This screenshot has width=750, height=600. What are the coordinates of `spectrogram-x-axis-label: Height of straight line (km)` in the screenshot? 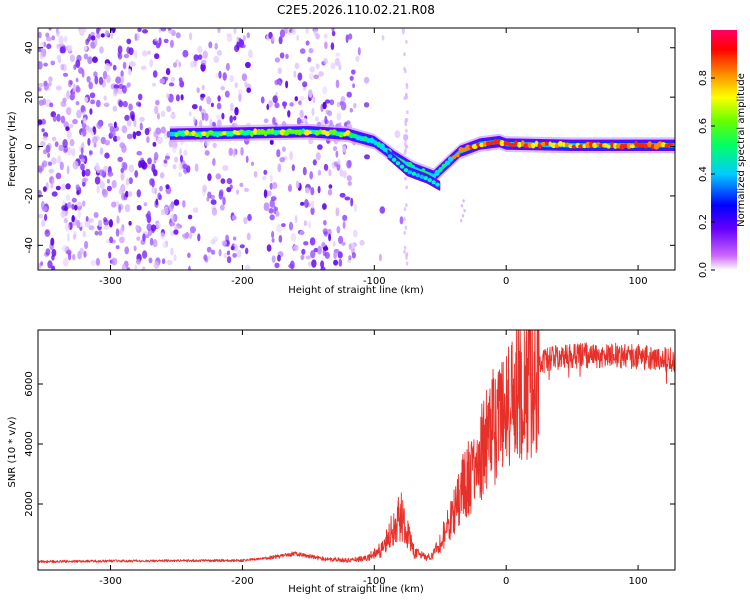 It's located at (356, 290).